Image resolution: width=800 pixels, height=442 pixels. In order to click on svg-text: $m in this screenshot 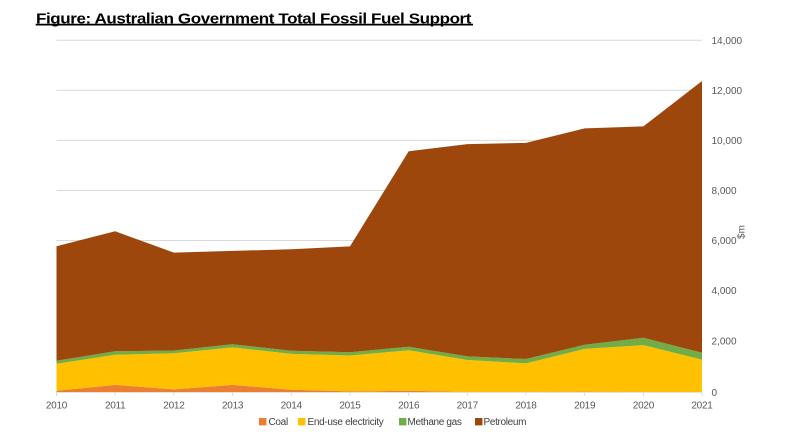, I will do `click(742, 232)`.